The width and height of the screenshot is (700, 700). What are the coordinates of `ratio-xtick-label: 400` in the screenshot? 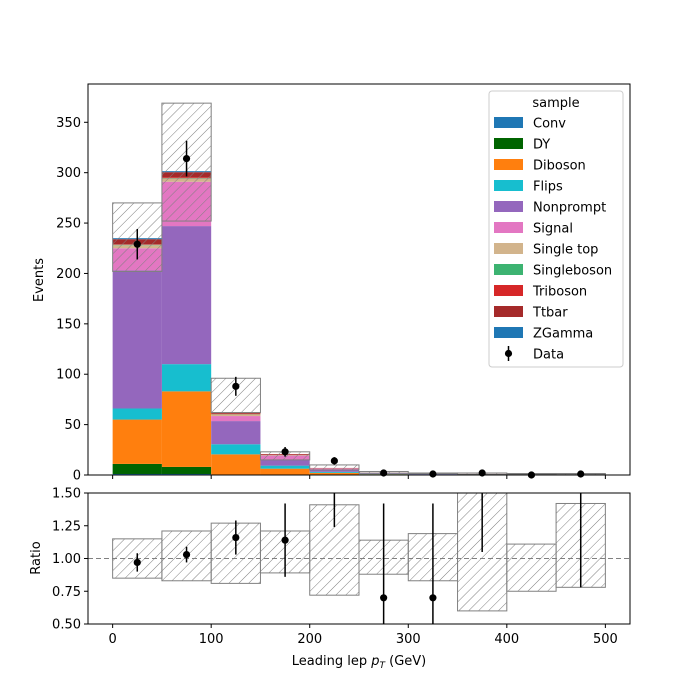 It's located at (506, 639).